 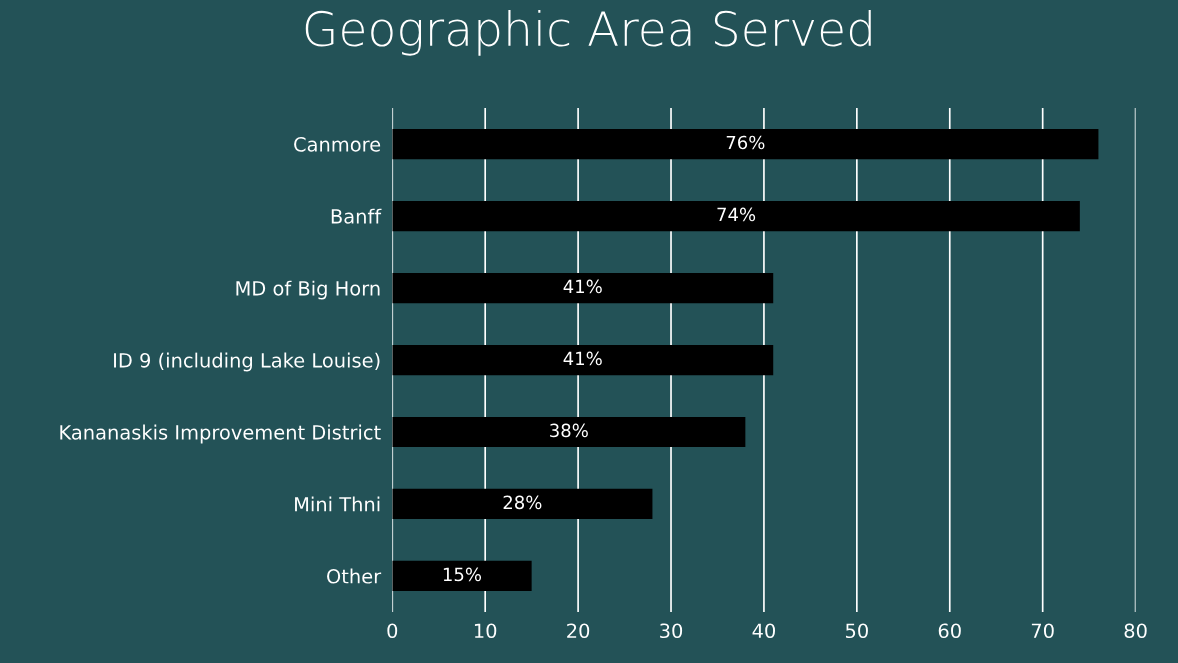 I want to click on chart-title: Geographic Area Served, so click(x=588, y=32).